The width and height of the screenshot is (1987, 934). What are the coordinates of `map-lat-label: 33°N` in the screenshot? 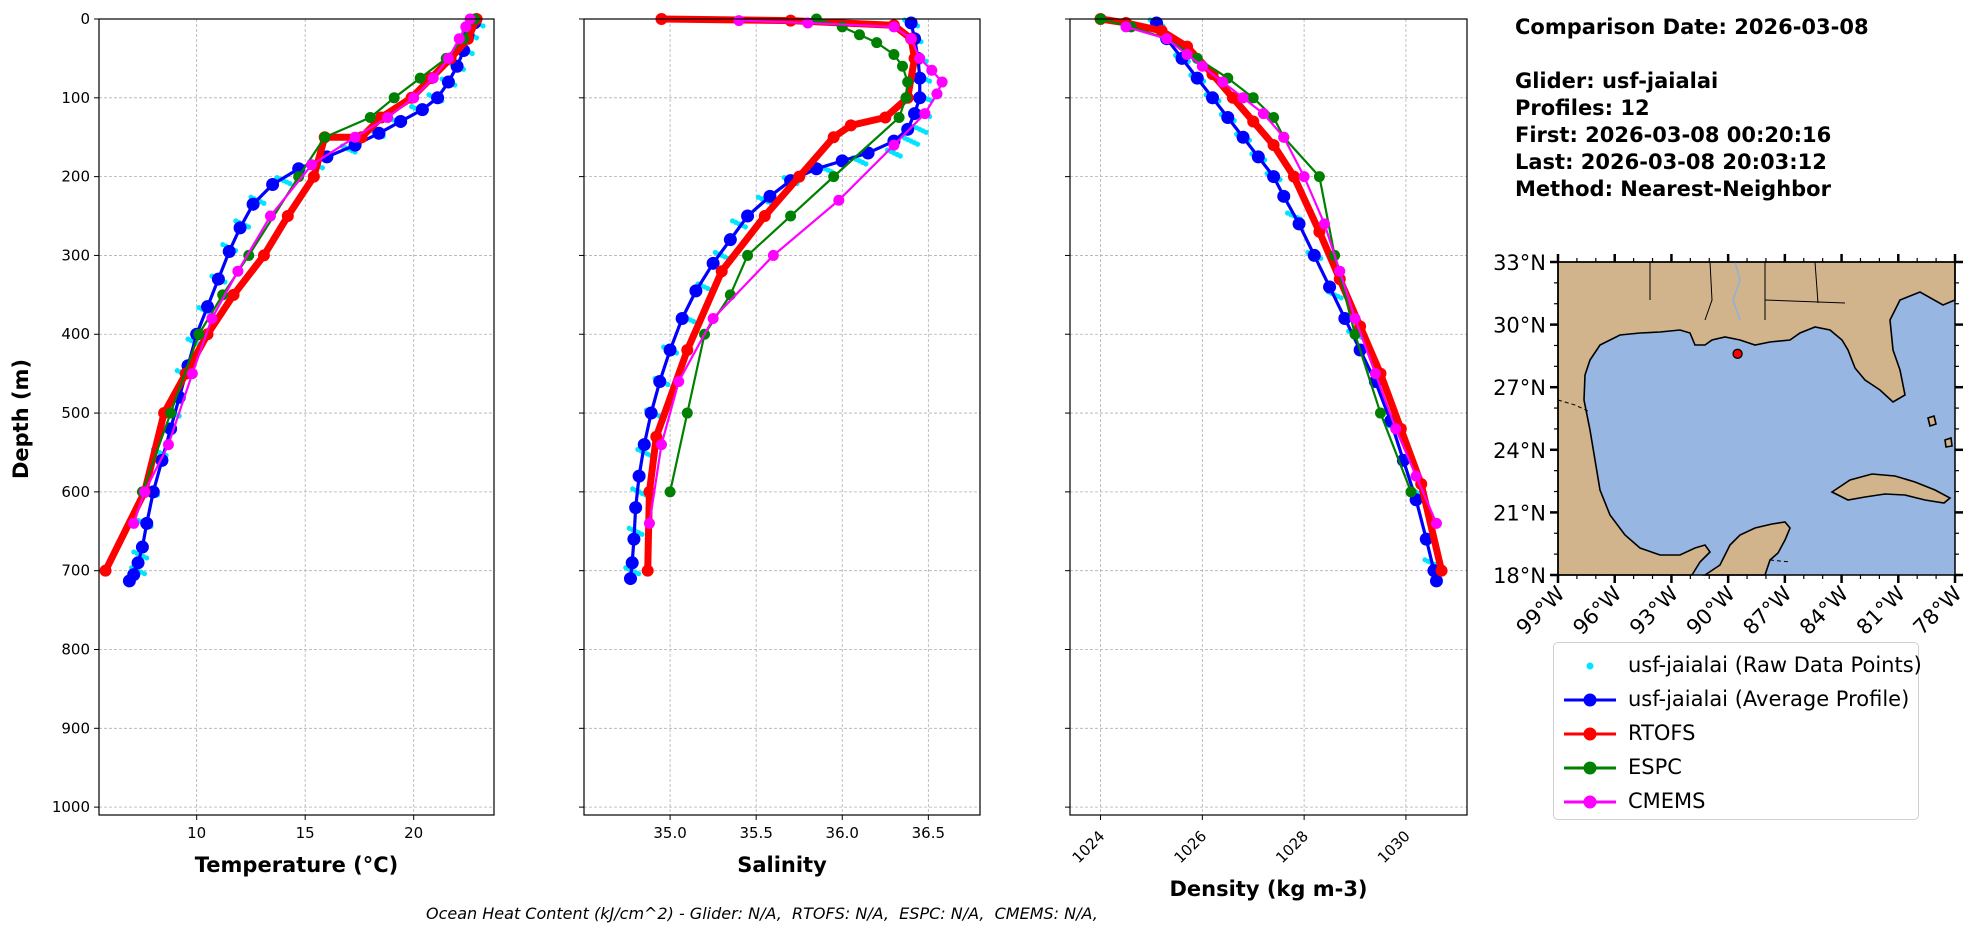 It's located at (1519, 263).